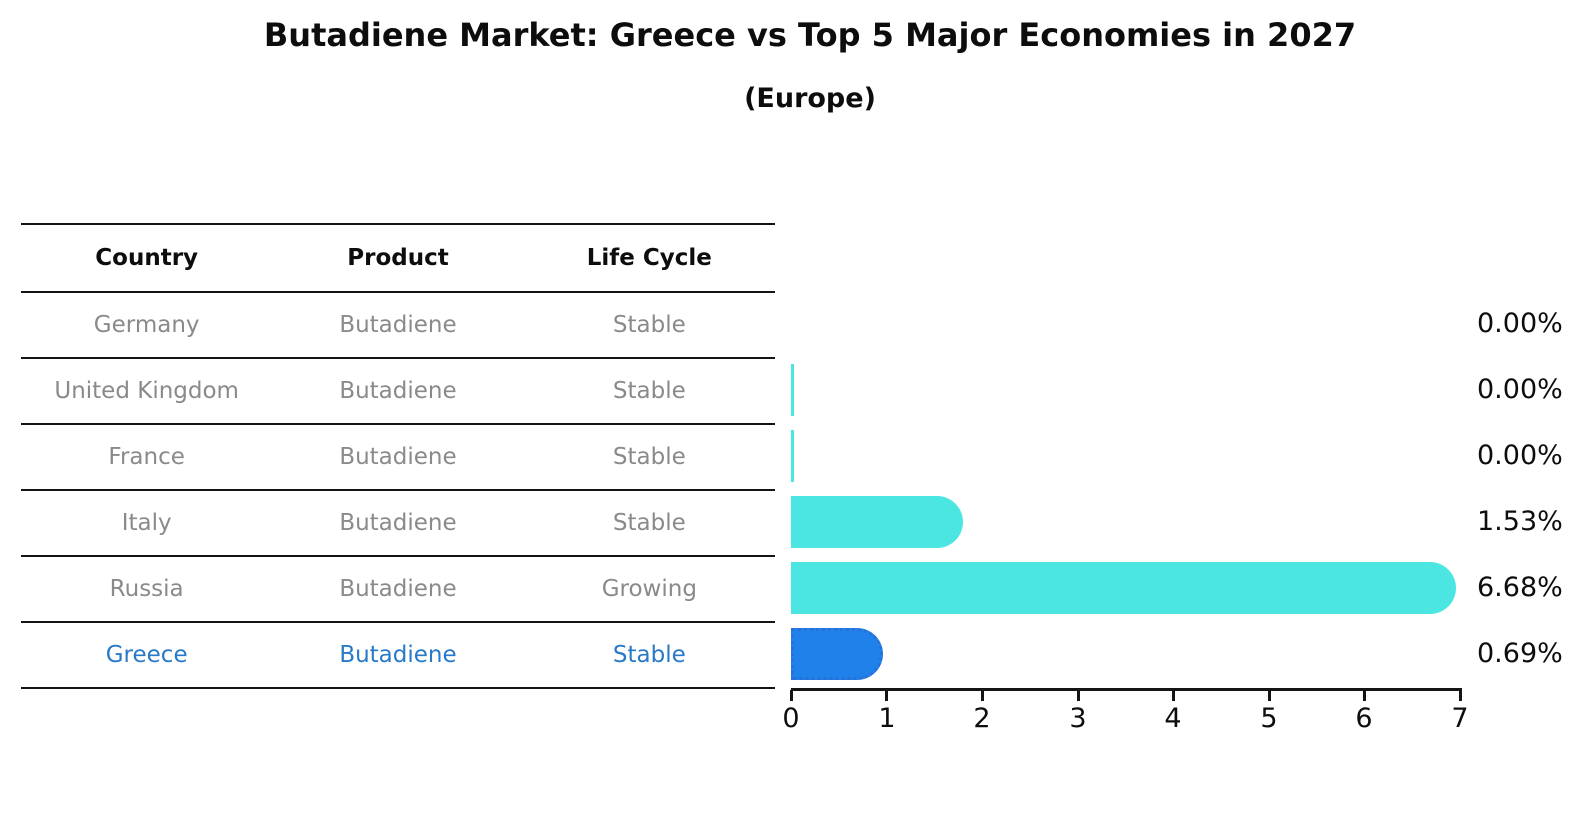  What do you see at coordinates (1126, 689) in the screenshot?
I see `x-axis-line` at bounding box center [1126, 689].